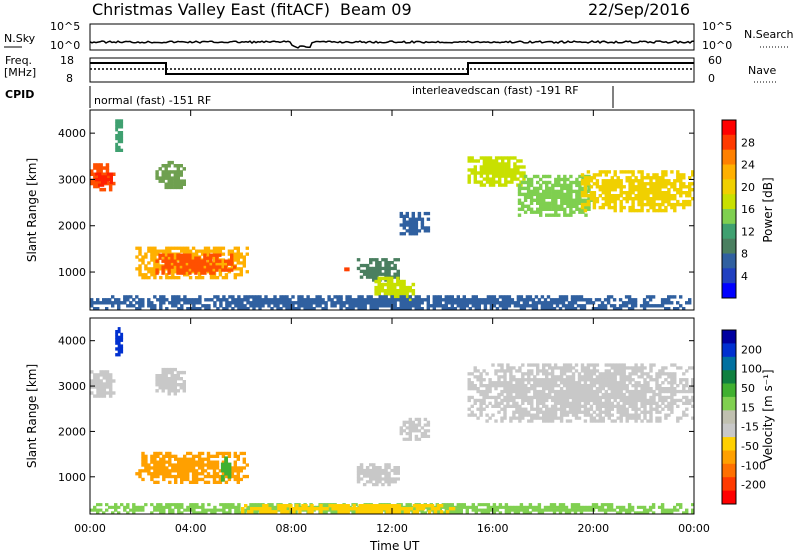 This screenshot has height=554, width=800. Describe the element at coordinates (753, 465) in the screenshot. I see `velocity-colorbar-tick-6: -100` at that location.